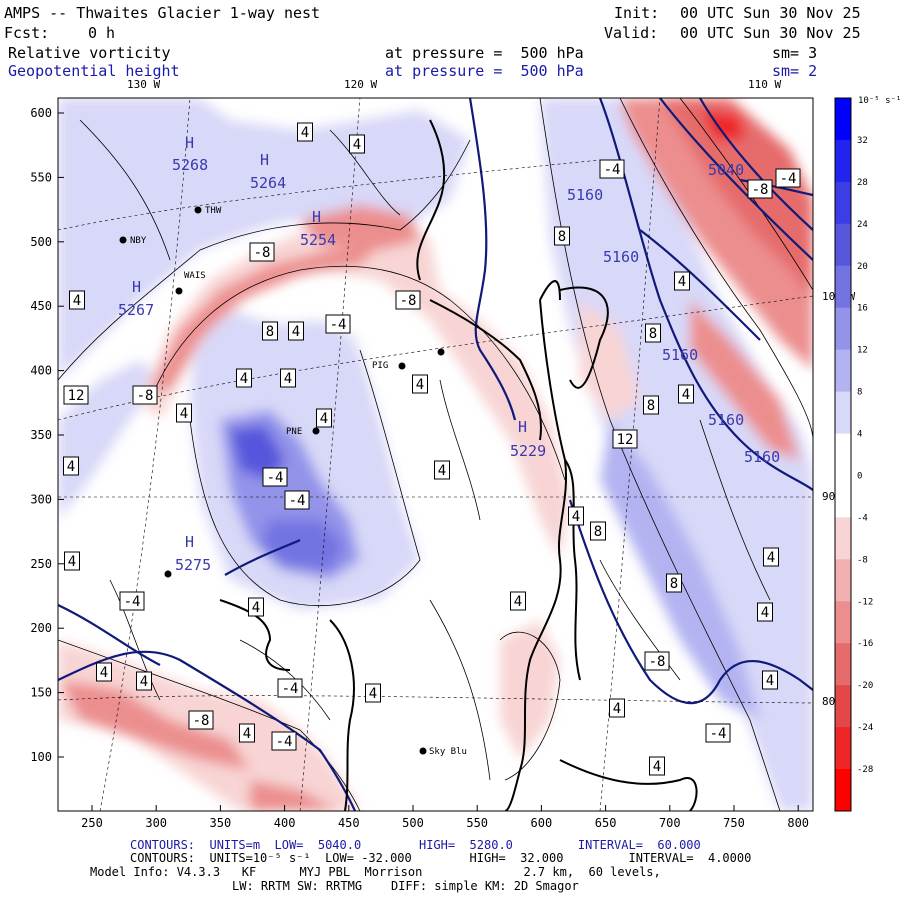  What do you see at coordinates (862, 267) in the screenshot?
I see `colorbar-label: 20` at bounding box center [862, 267].